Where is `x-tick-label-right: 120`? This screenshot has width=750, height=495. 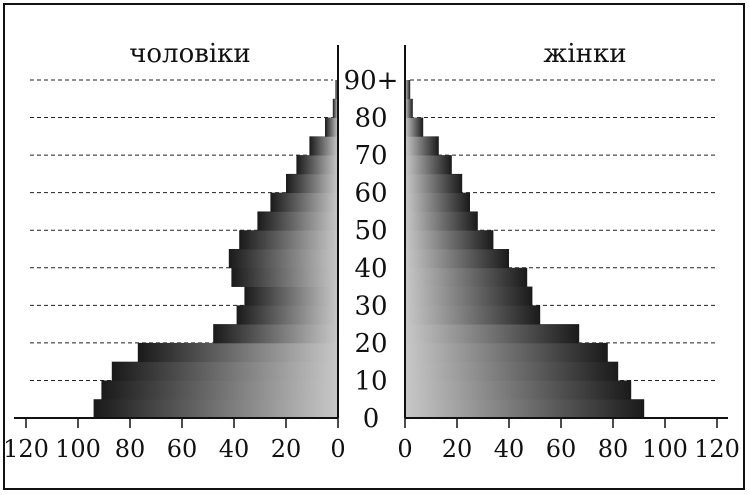
x-tick-label-right: 120 is located at coordinates (717, 449).